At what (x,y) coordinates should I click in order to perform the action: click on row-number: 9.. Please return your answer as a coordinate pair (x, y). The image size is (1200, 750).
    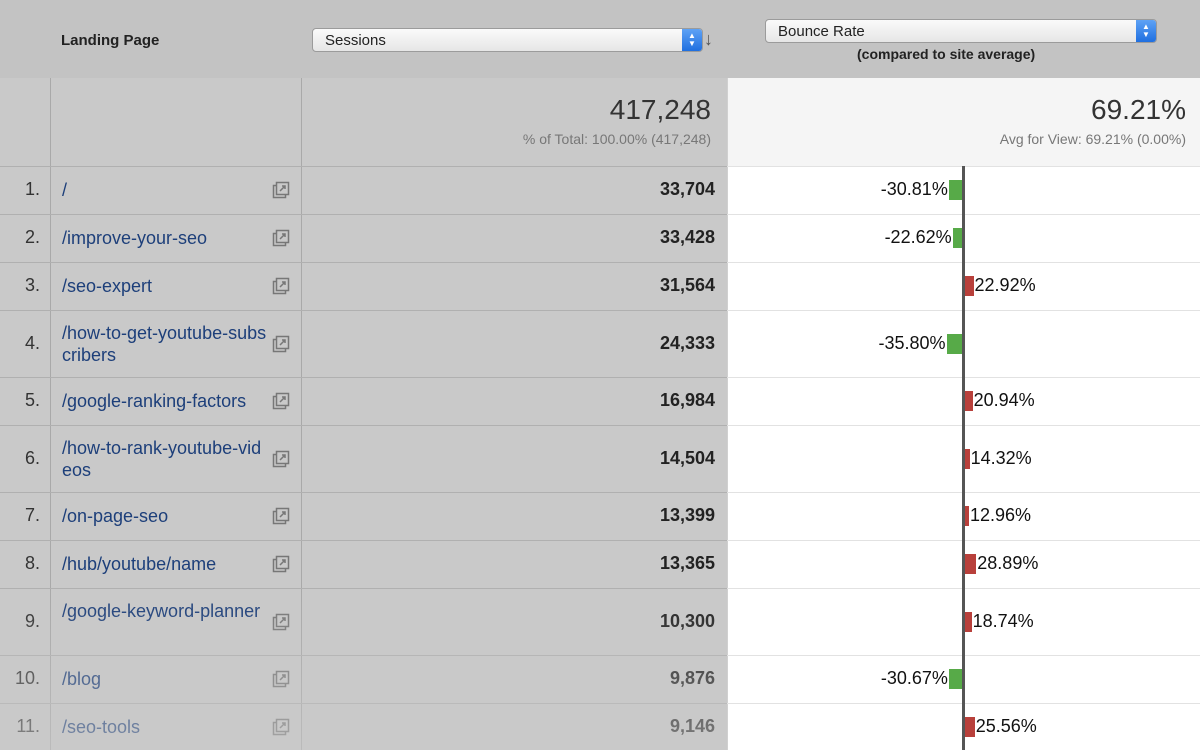
    Looking at the image, I should click on (32, 620).